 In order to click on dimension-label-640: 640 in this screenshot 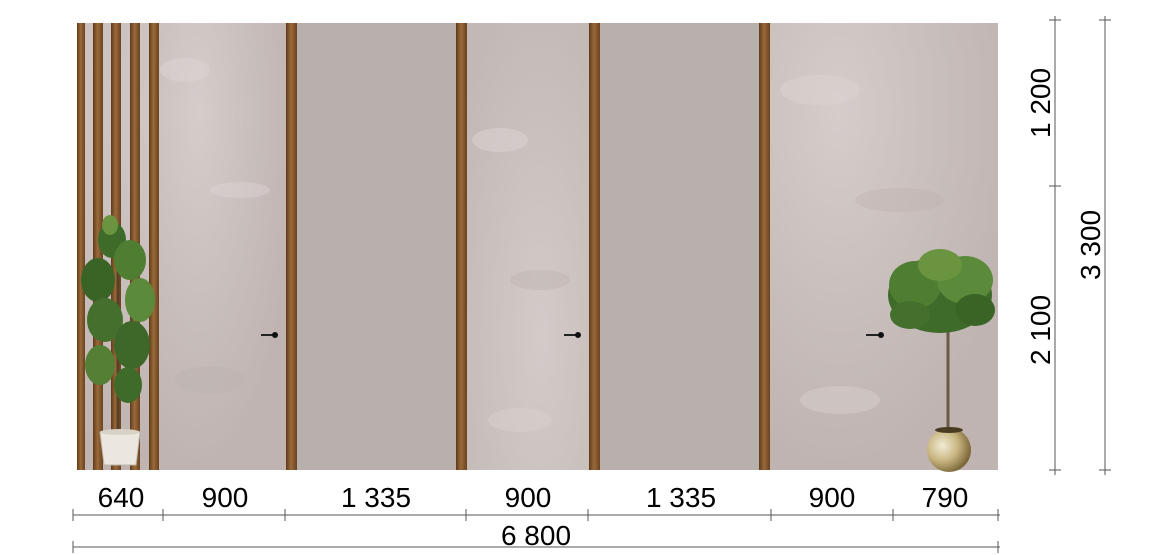, I will do `click(121, 497)`.